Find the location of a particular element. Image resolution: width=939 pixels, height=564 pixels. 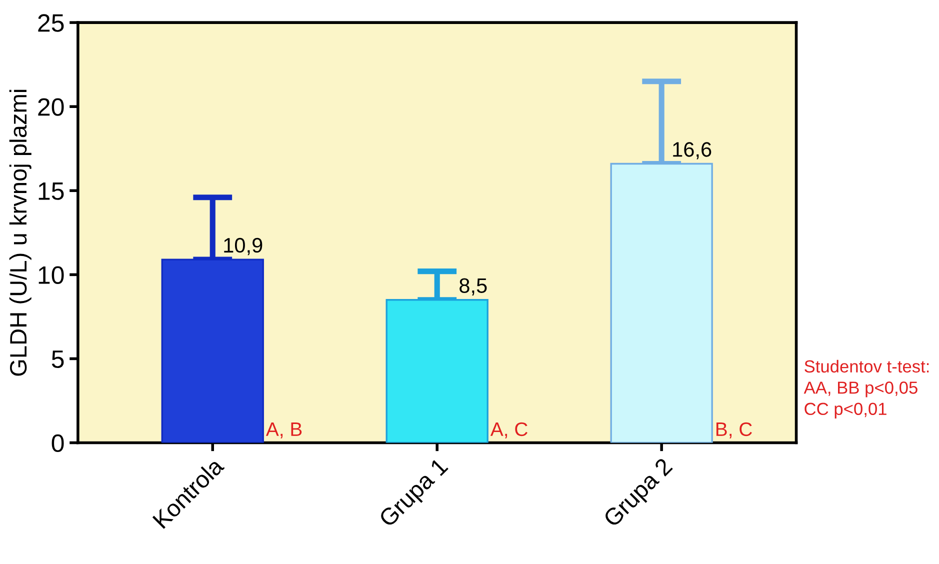

y-tick-label: 10 is located at coordinates (51, 275).